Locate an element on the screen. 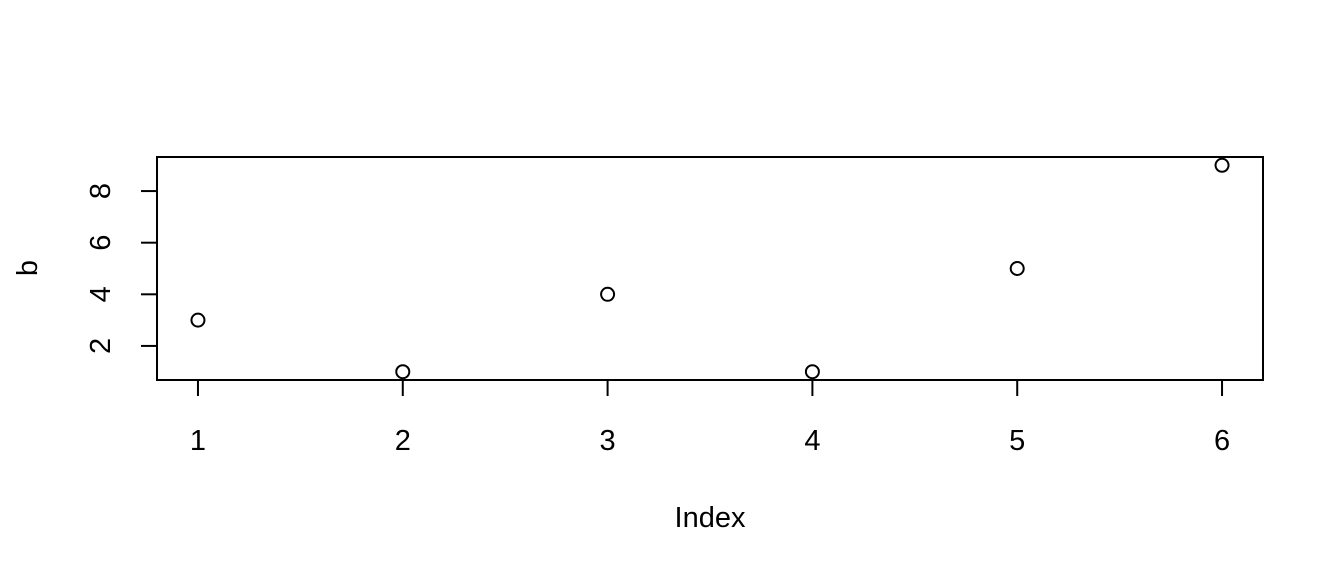  x-tick-label: 2 is located at coordinates (403, 441).